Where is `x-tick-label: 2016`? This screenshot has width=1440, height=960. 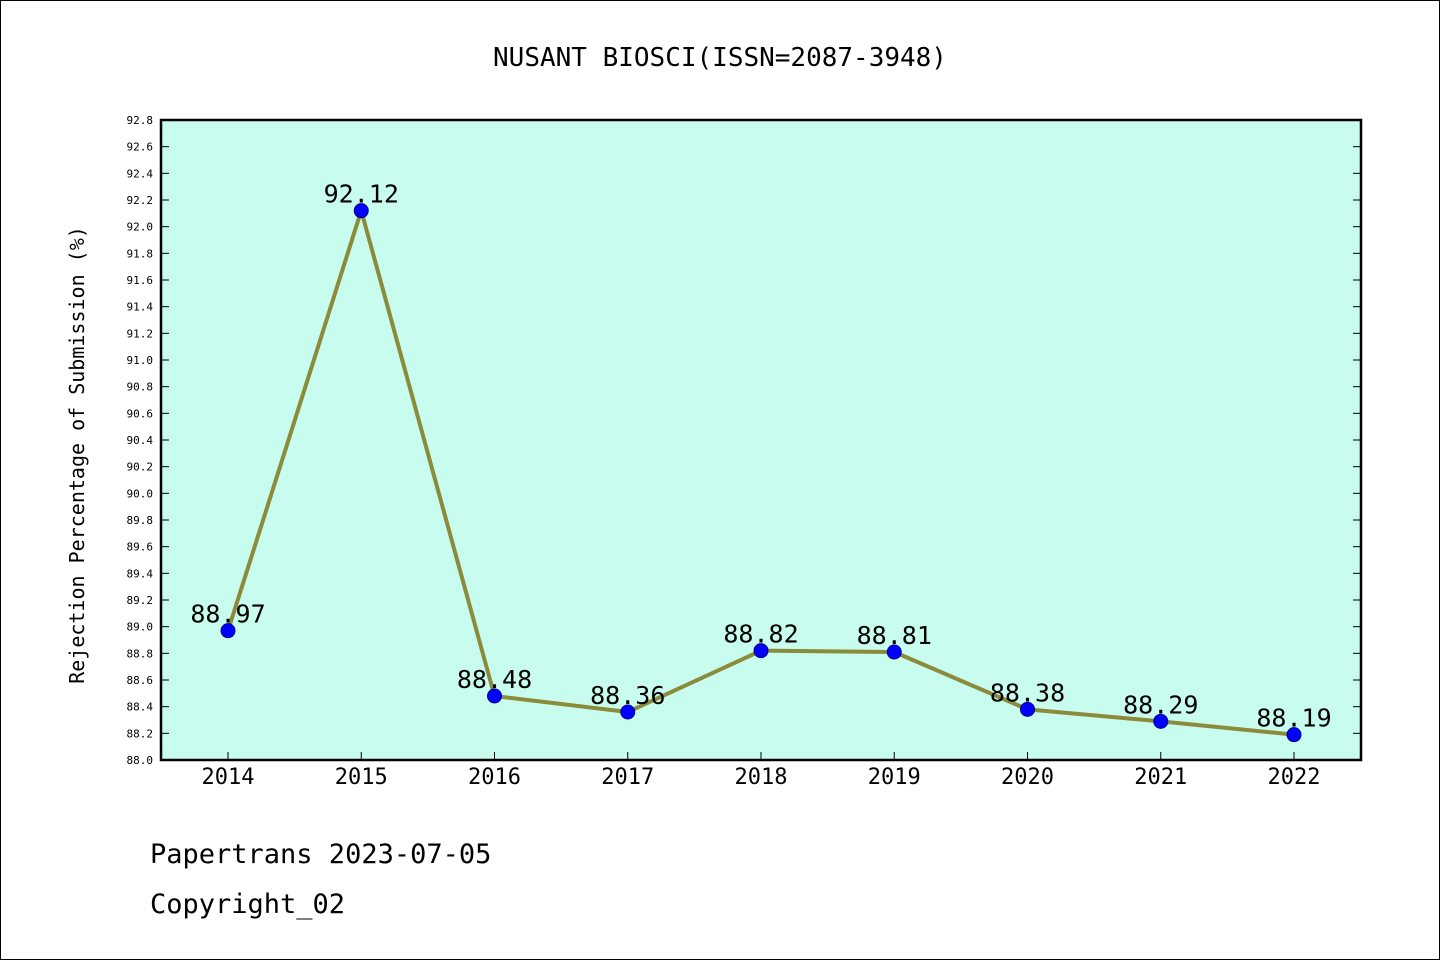 x-tick-label: 2016 is located at coordinates (494, 777).